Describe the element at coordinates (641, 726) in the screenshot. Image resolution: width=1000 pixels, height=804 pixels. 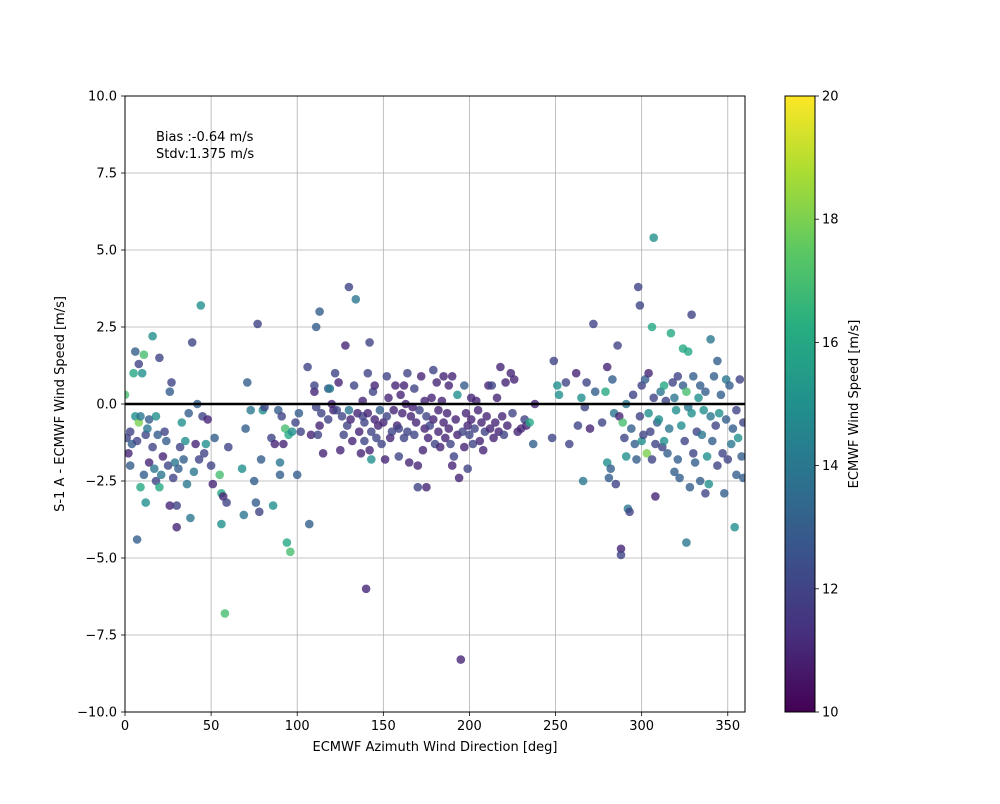
I see `x-tick-label: 300` at that location.